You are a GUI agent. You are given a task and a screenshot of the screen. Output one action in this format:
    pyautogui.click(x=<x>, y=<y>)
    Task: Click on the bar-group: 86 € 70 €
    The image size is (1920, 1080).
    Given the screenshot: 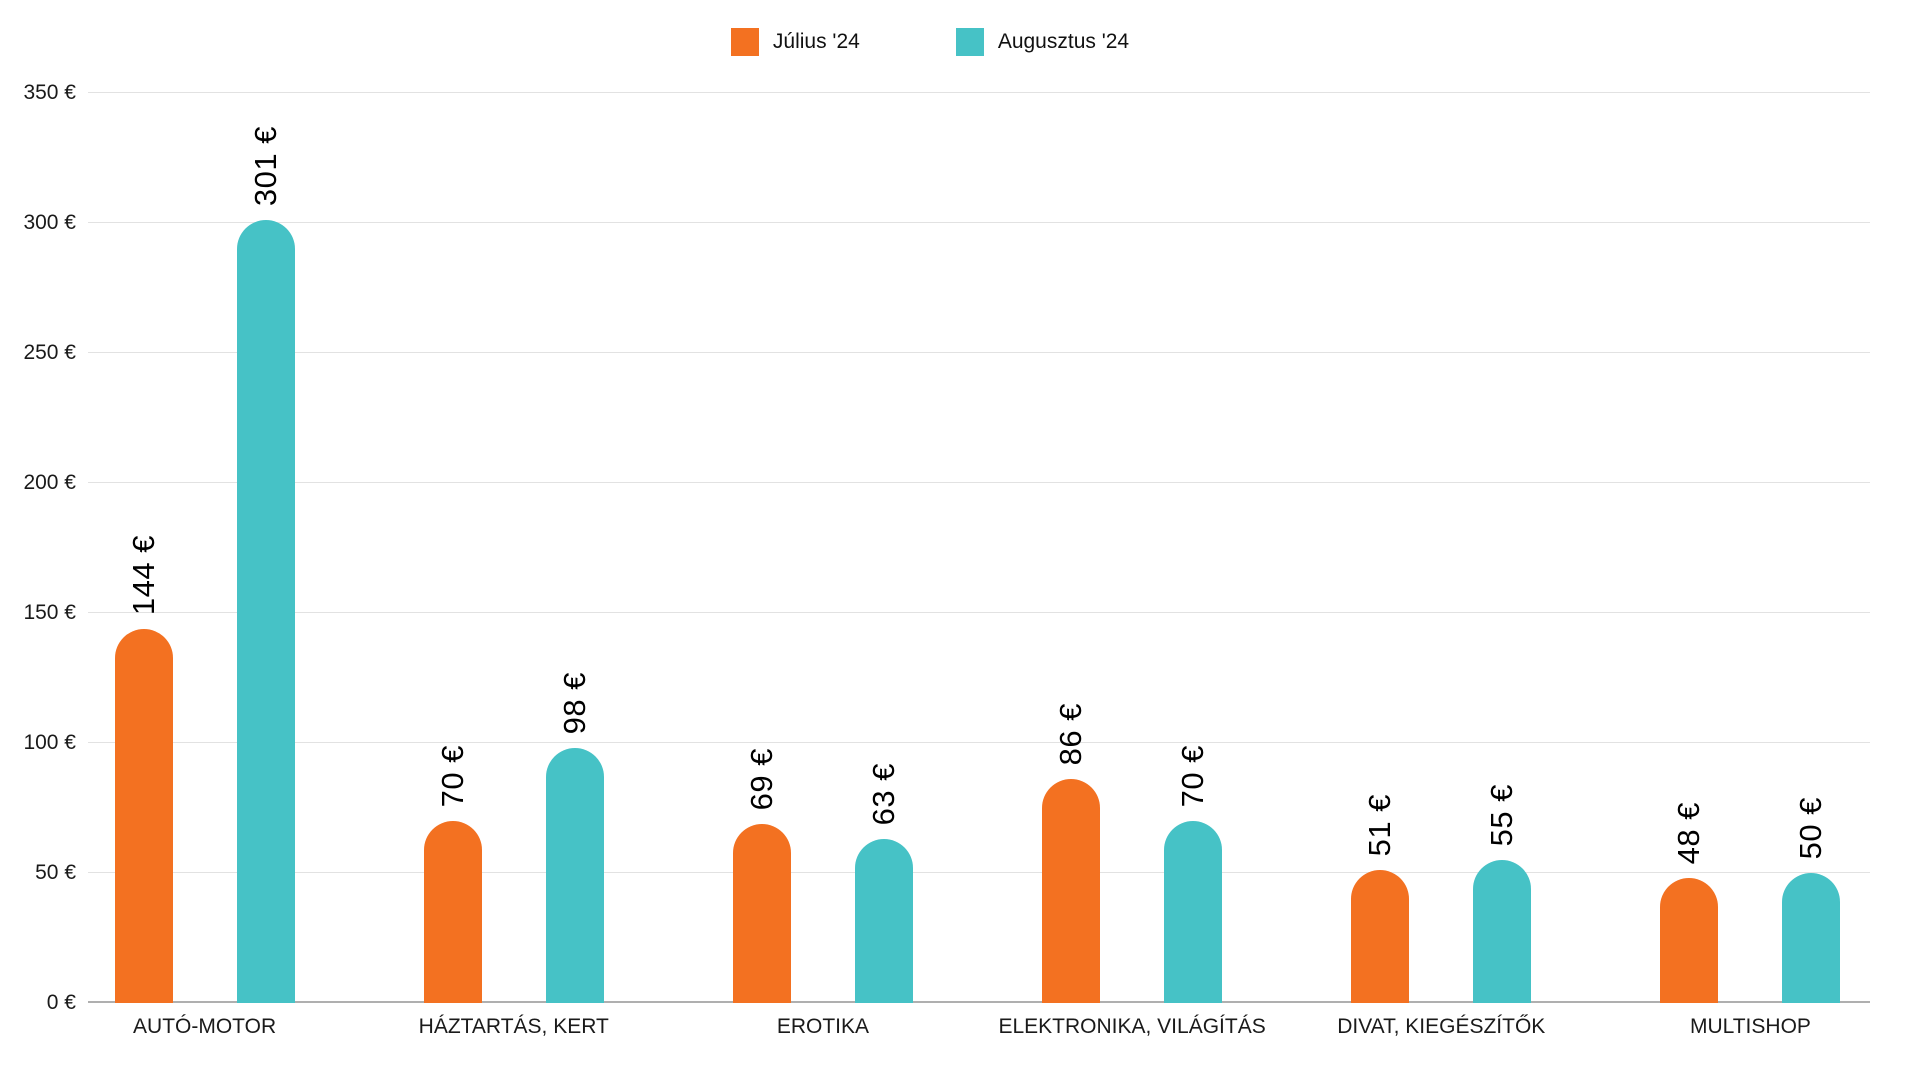 What is the action you would take?
    pyautogui.click(x=1132, y=548)
    